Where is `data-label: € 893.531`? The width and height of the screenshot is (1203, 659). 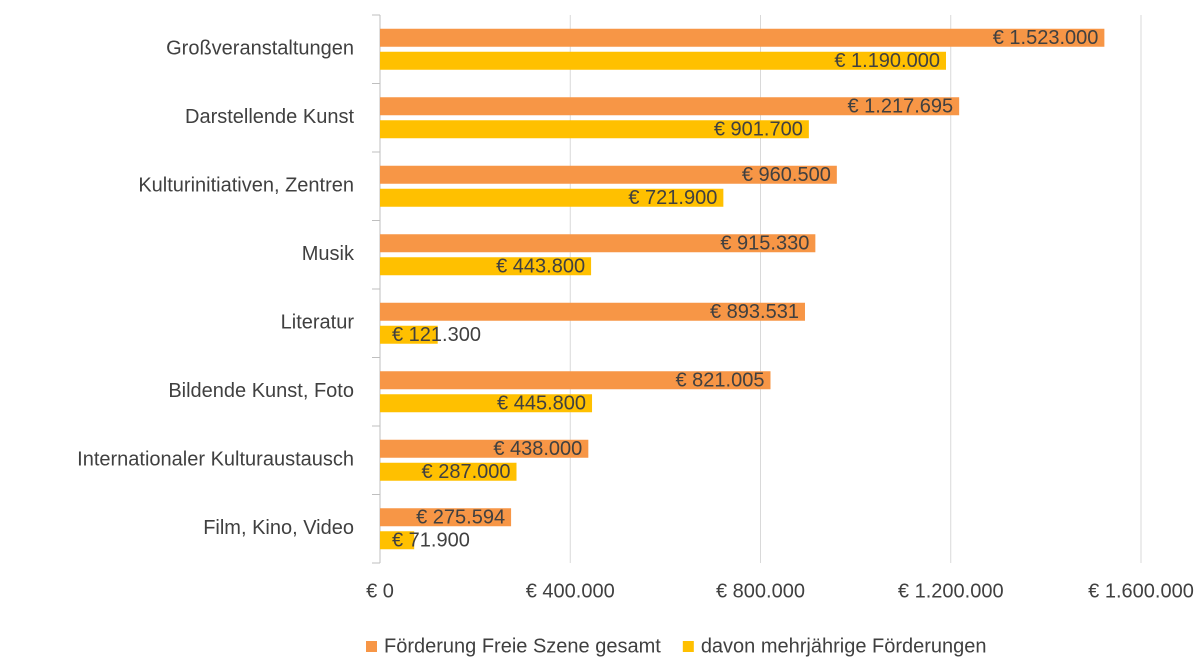 data-label: € 893.531 is located at coordinates (754, 312).